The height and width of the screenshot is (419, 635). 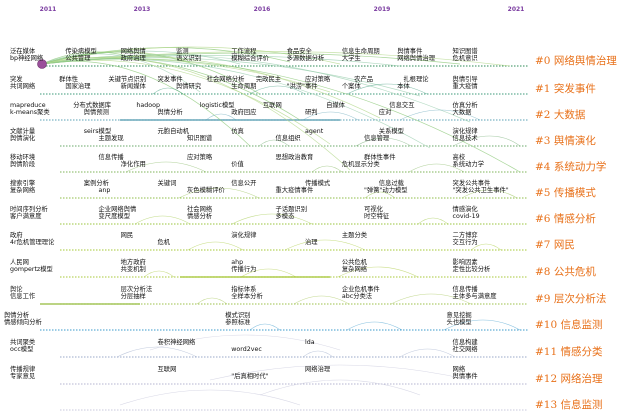 I want to click on term-label: 人民网, so click(x=19, y=262).